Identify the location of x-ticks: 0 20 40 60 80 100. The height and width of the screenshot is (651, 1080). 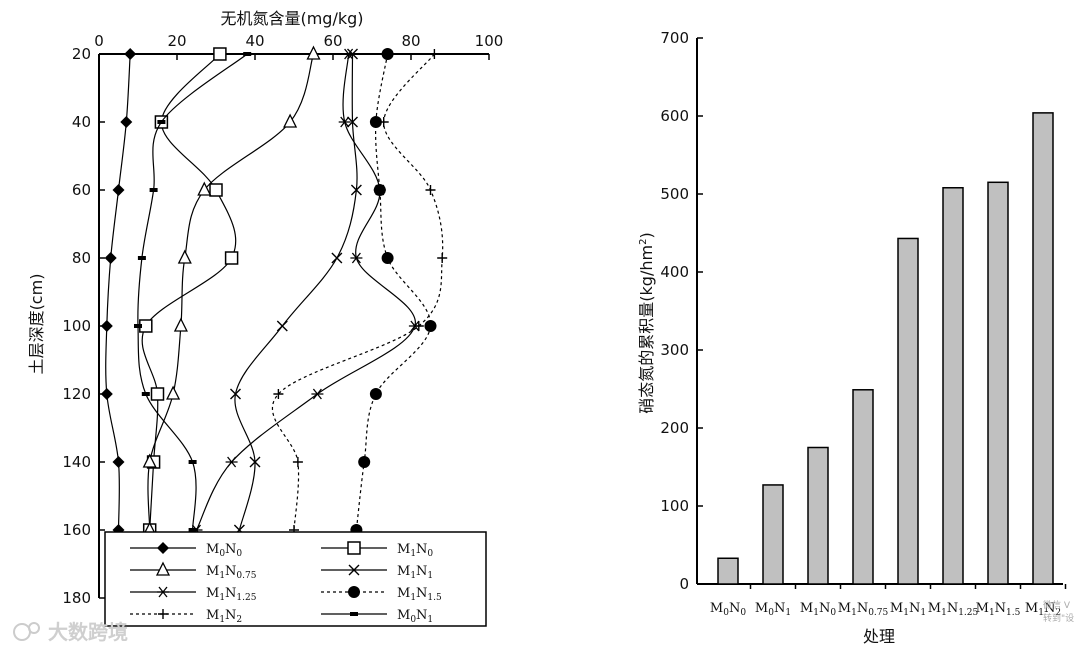
(298, 46).